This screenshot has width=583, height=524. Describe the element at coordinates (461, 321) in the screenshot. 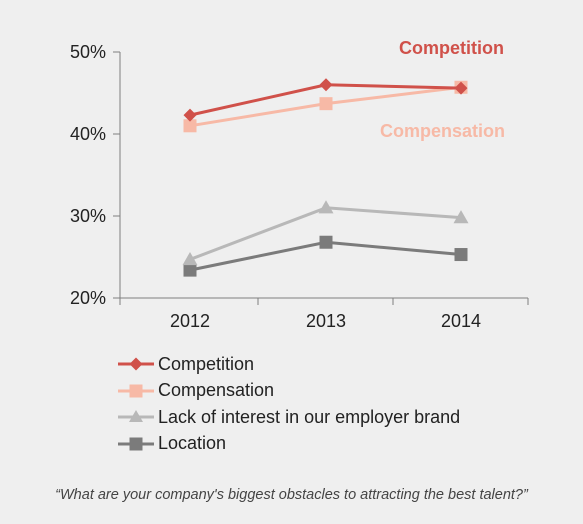

I see `x-tick-label: 2014` at that location.